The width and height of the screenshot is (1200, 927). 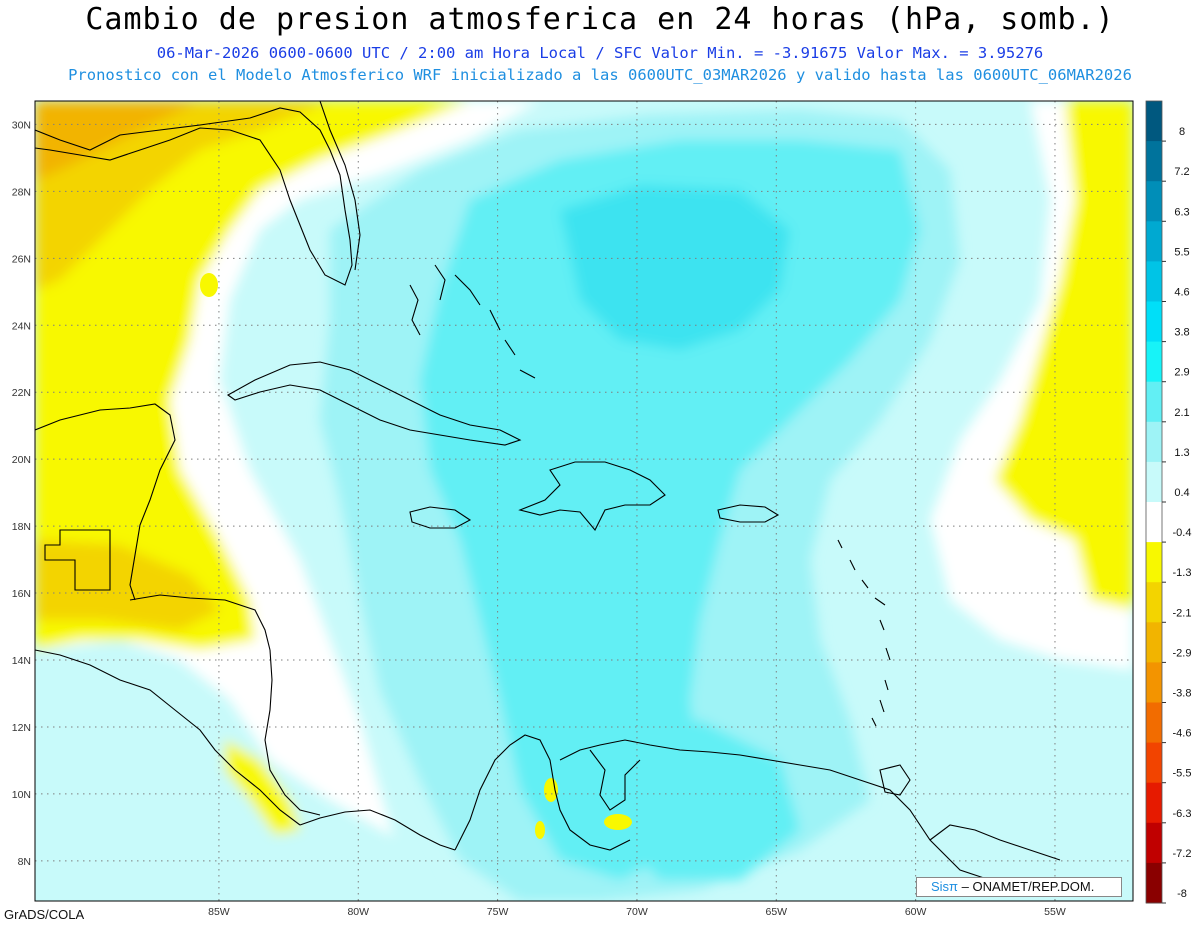 I want to click on lon-label: 65W, so click(x=776, y=912).